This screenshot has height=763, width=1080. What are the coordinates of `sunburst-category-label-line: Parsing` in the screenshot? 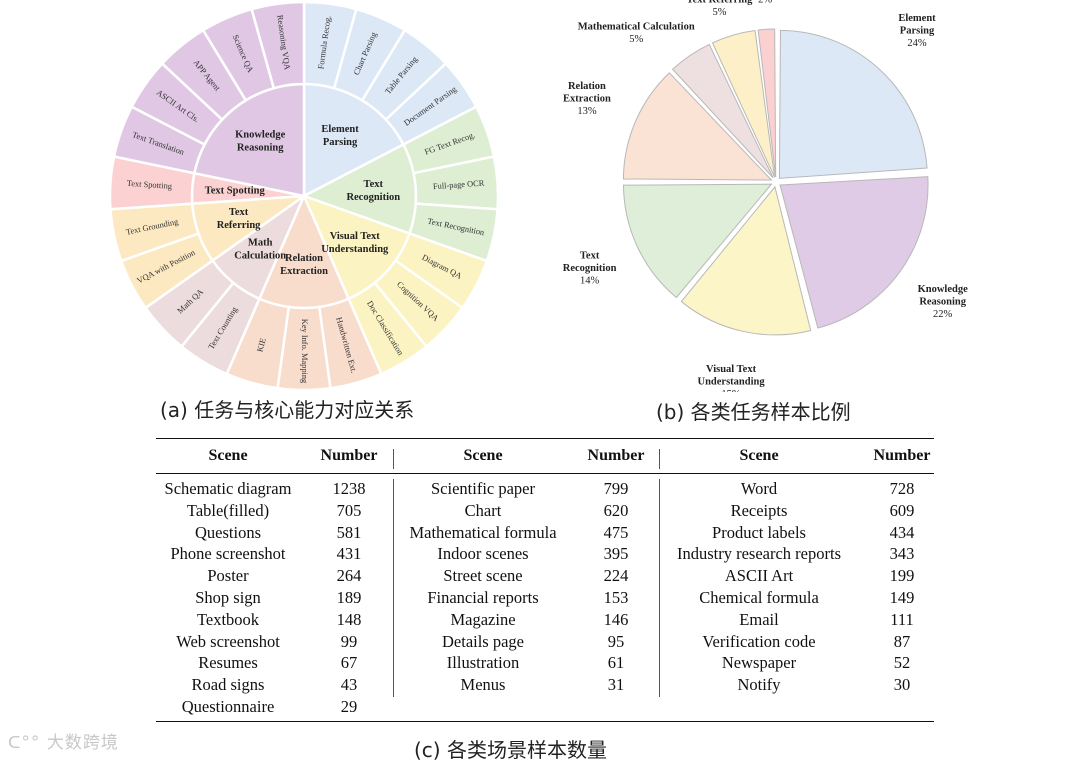 It's located at (340, 143).